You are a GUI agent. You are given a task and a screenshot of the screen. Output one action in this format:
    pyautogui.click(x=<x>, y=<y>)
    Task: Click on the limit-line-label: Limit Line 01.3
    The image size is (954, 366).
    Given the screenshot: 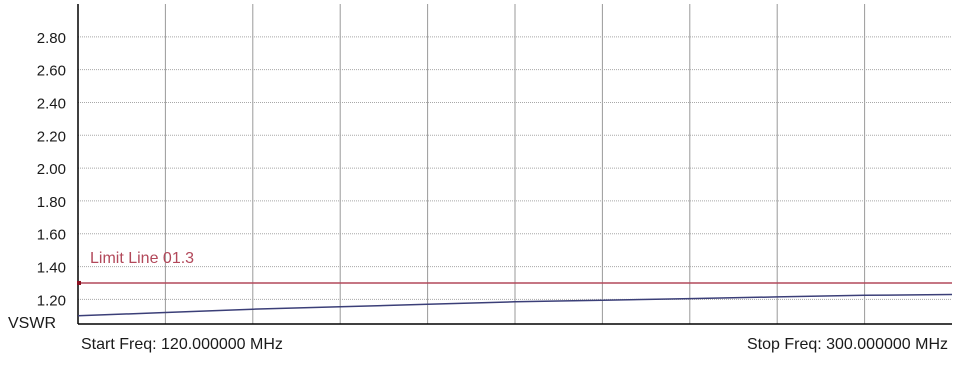 What is the action you would take?
    pyautogui.click(x=142, y=258)
    